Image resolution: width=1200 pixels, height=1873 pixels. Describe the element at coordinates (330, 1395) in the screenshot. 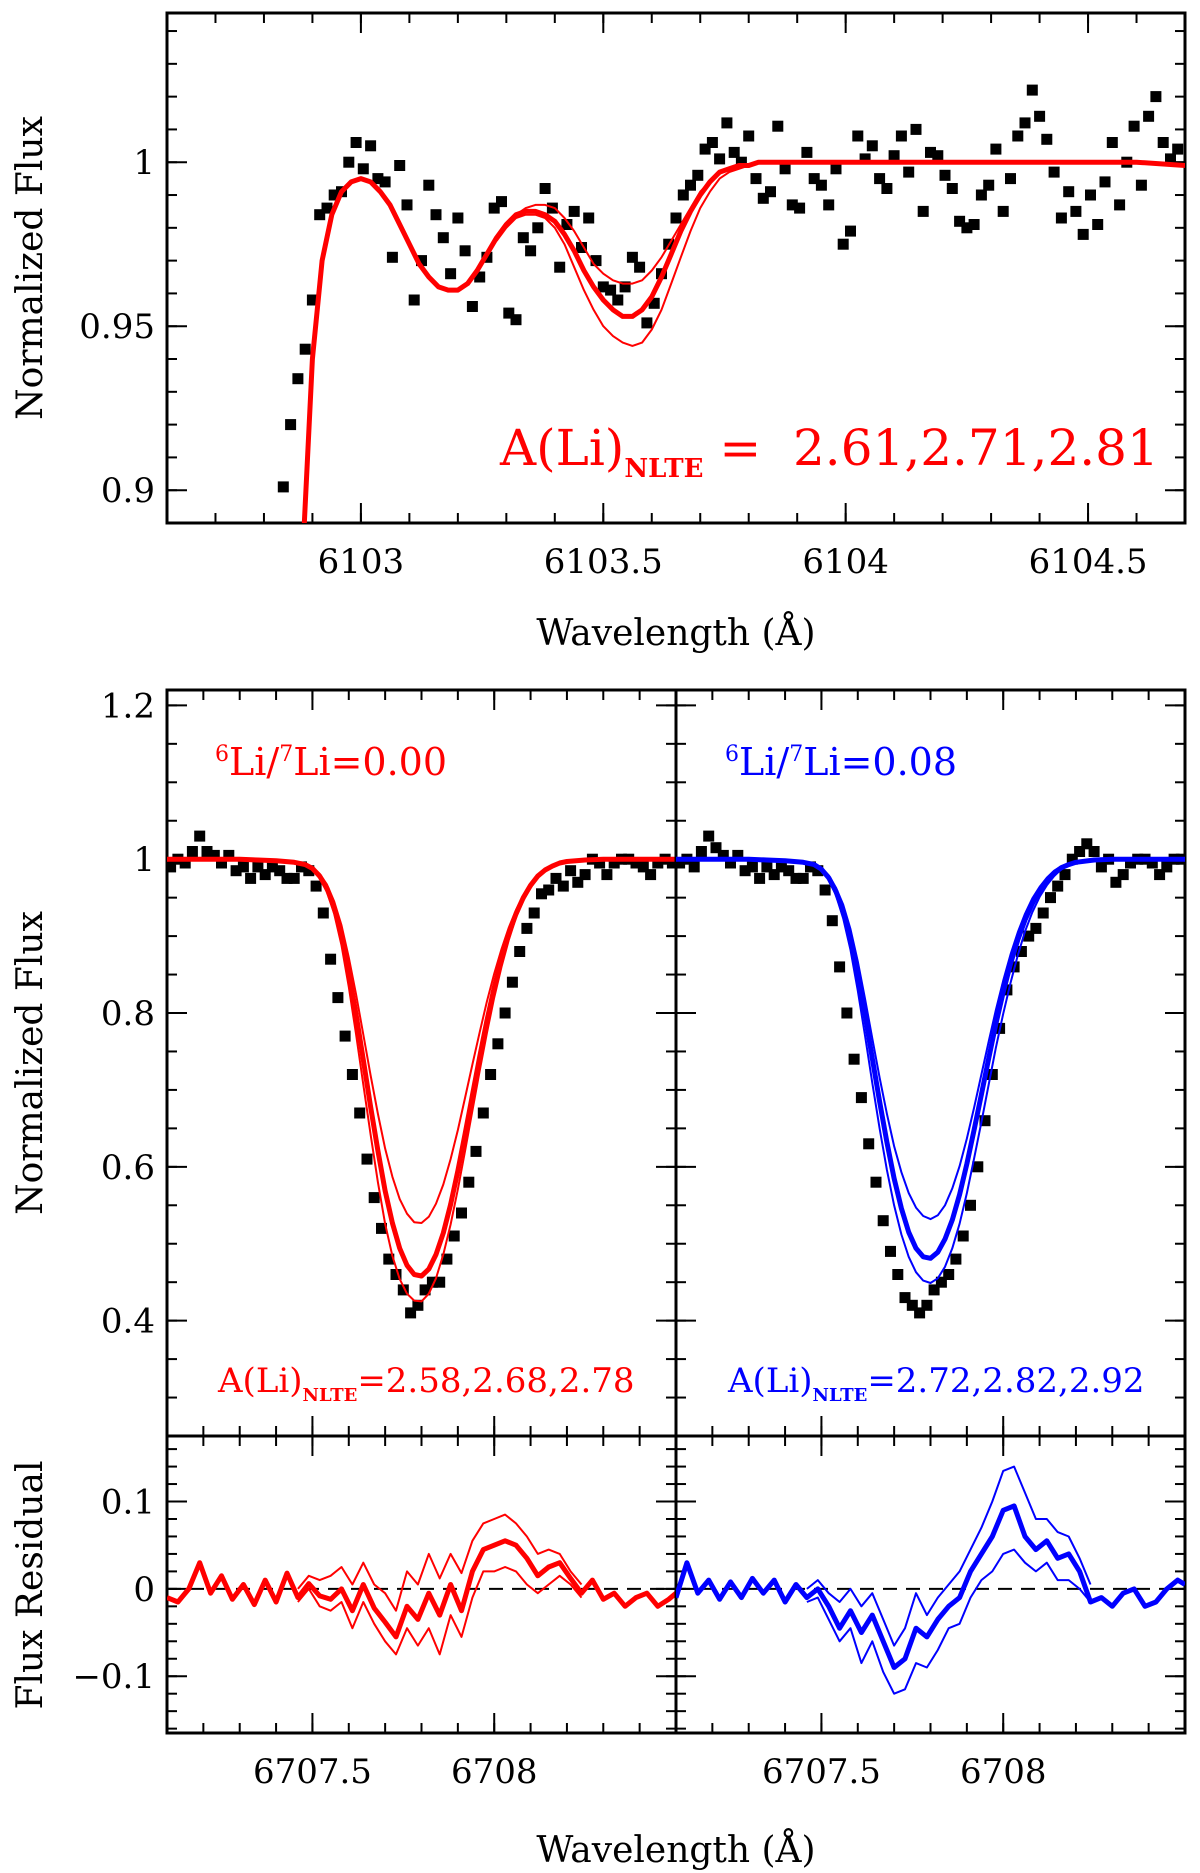

I see `left-abund-sub: NLTE` at that location.